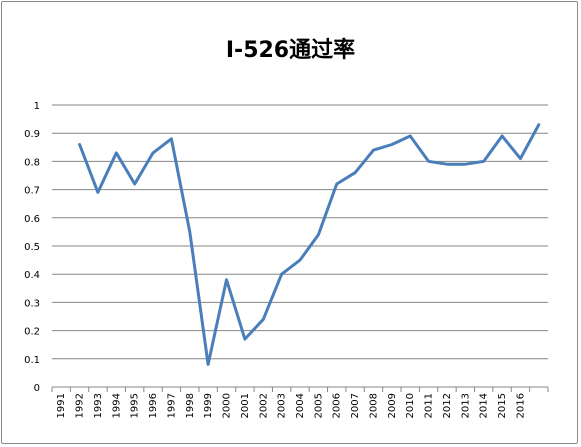 The width and height of the screenshot is (581, 447). Describe the element at coordinates (171, 405) in the screenshot. I see `x-tick-label: 1997` at that location.